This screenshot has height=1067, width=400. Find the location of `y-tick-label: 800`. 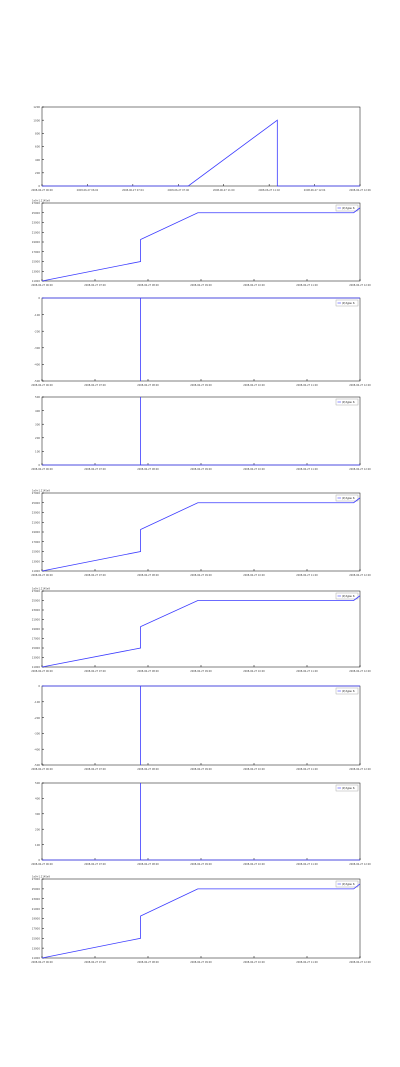

y-tick-label: 800 is located at coordinates (37, 134).